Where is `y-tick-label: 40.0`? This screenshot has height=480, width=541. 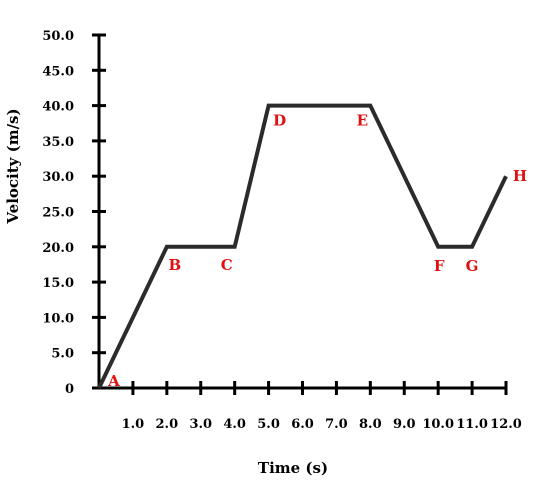 y-tick-label: 40.0 is located at coordinates (58, 107).